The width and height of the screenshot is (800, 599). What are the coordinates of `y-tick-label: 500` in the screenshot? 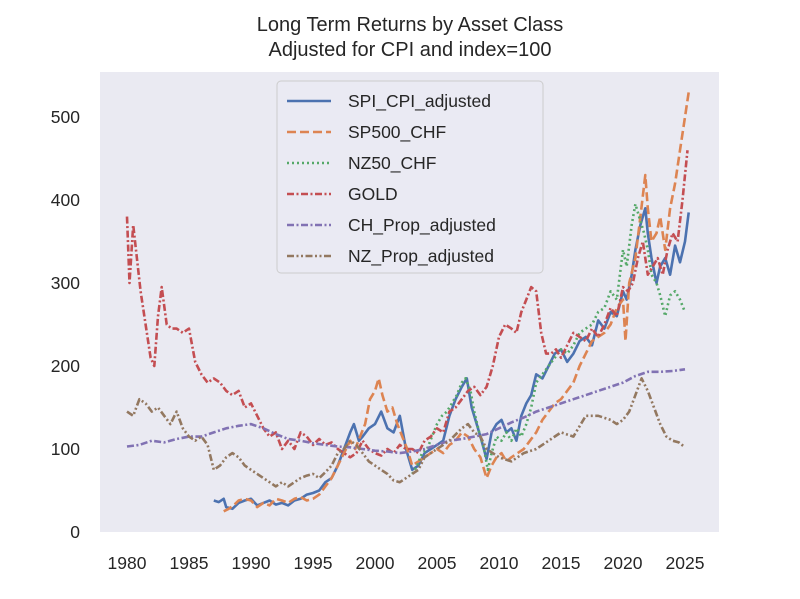 It's located at (65, 117).